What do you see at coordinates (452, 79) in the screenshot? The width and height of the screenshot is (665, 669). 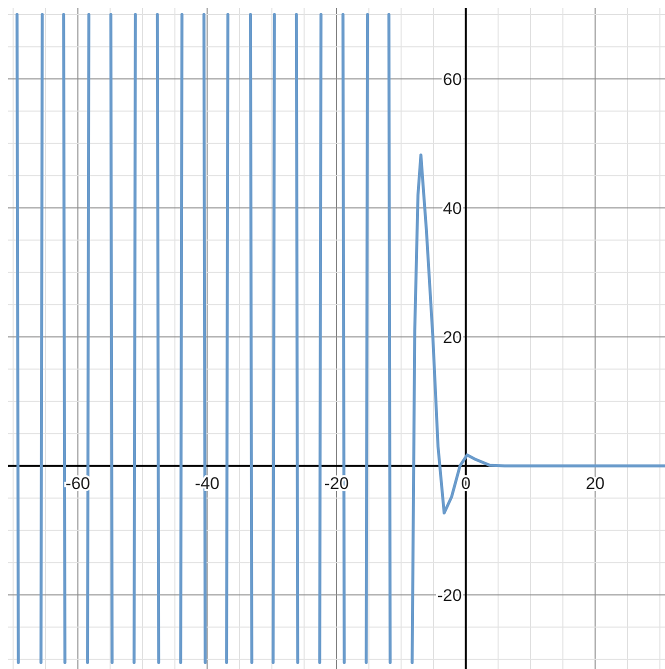 I see `y-tick-label: 60` at bounding box center [452, 79].